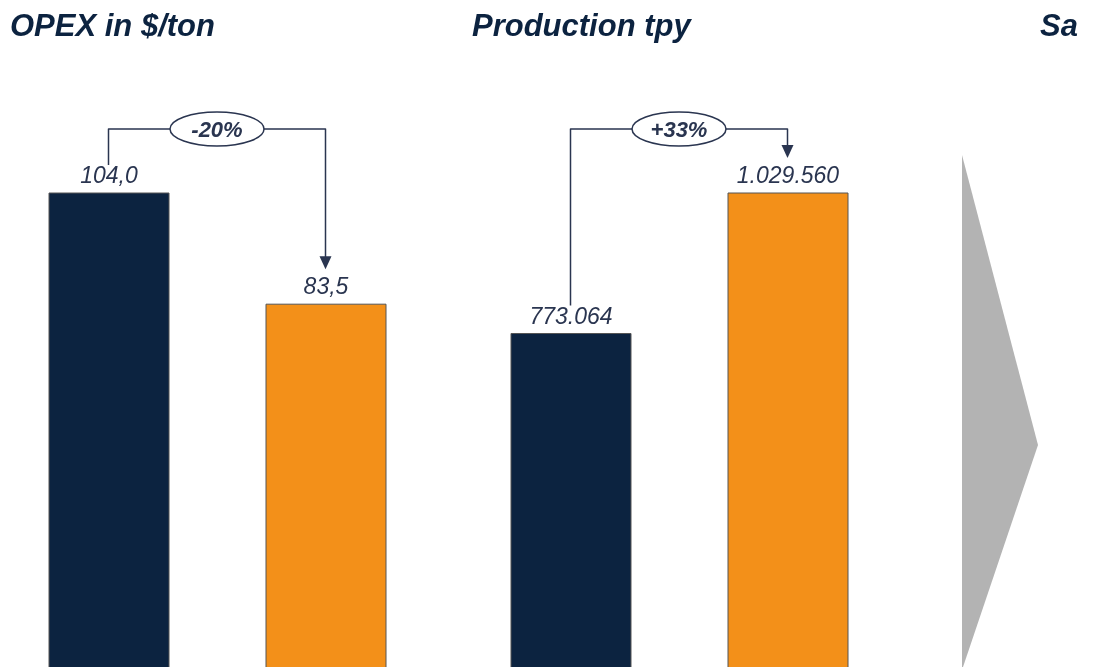  I want to click on data-label: 773.064, so click(571, 315).